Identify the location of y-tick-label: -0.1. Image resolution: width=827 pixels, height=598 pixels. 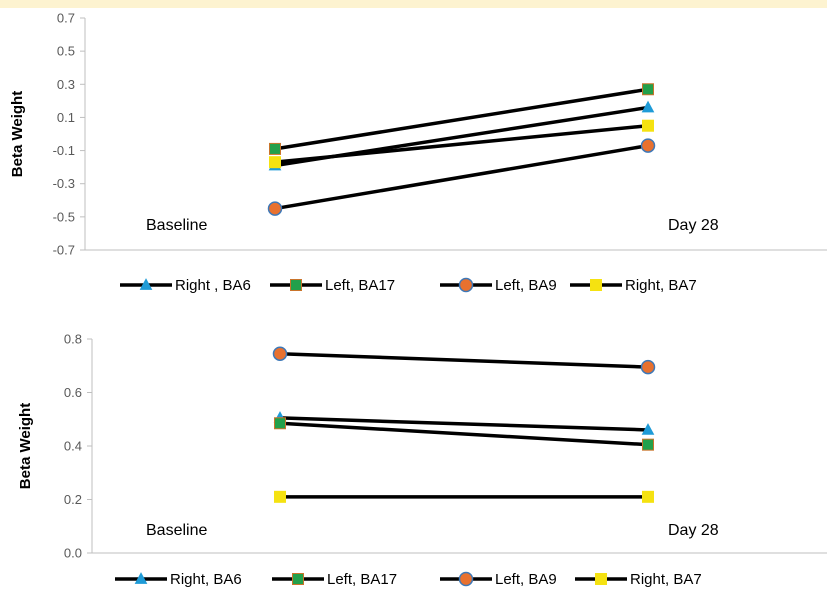
(64, 150).